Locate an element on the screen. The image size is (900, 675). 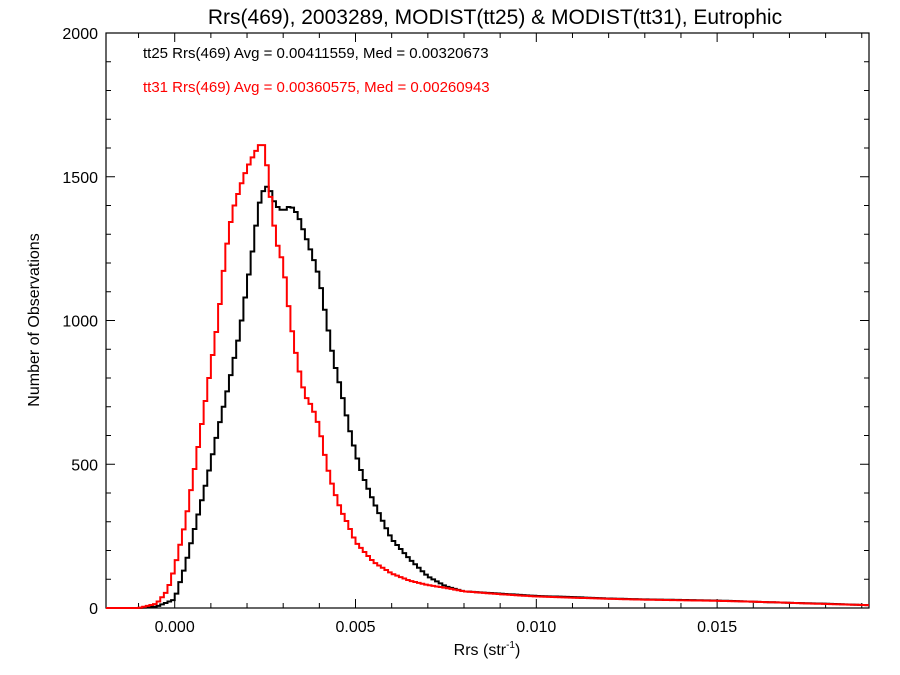
y-tick-label: 0 is located at coordinates (93, 609).